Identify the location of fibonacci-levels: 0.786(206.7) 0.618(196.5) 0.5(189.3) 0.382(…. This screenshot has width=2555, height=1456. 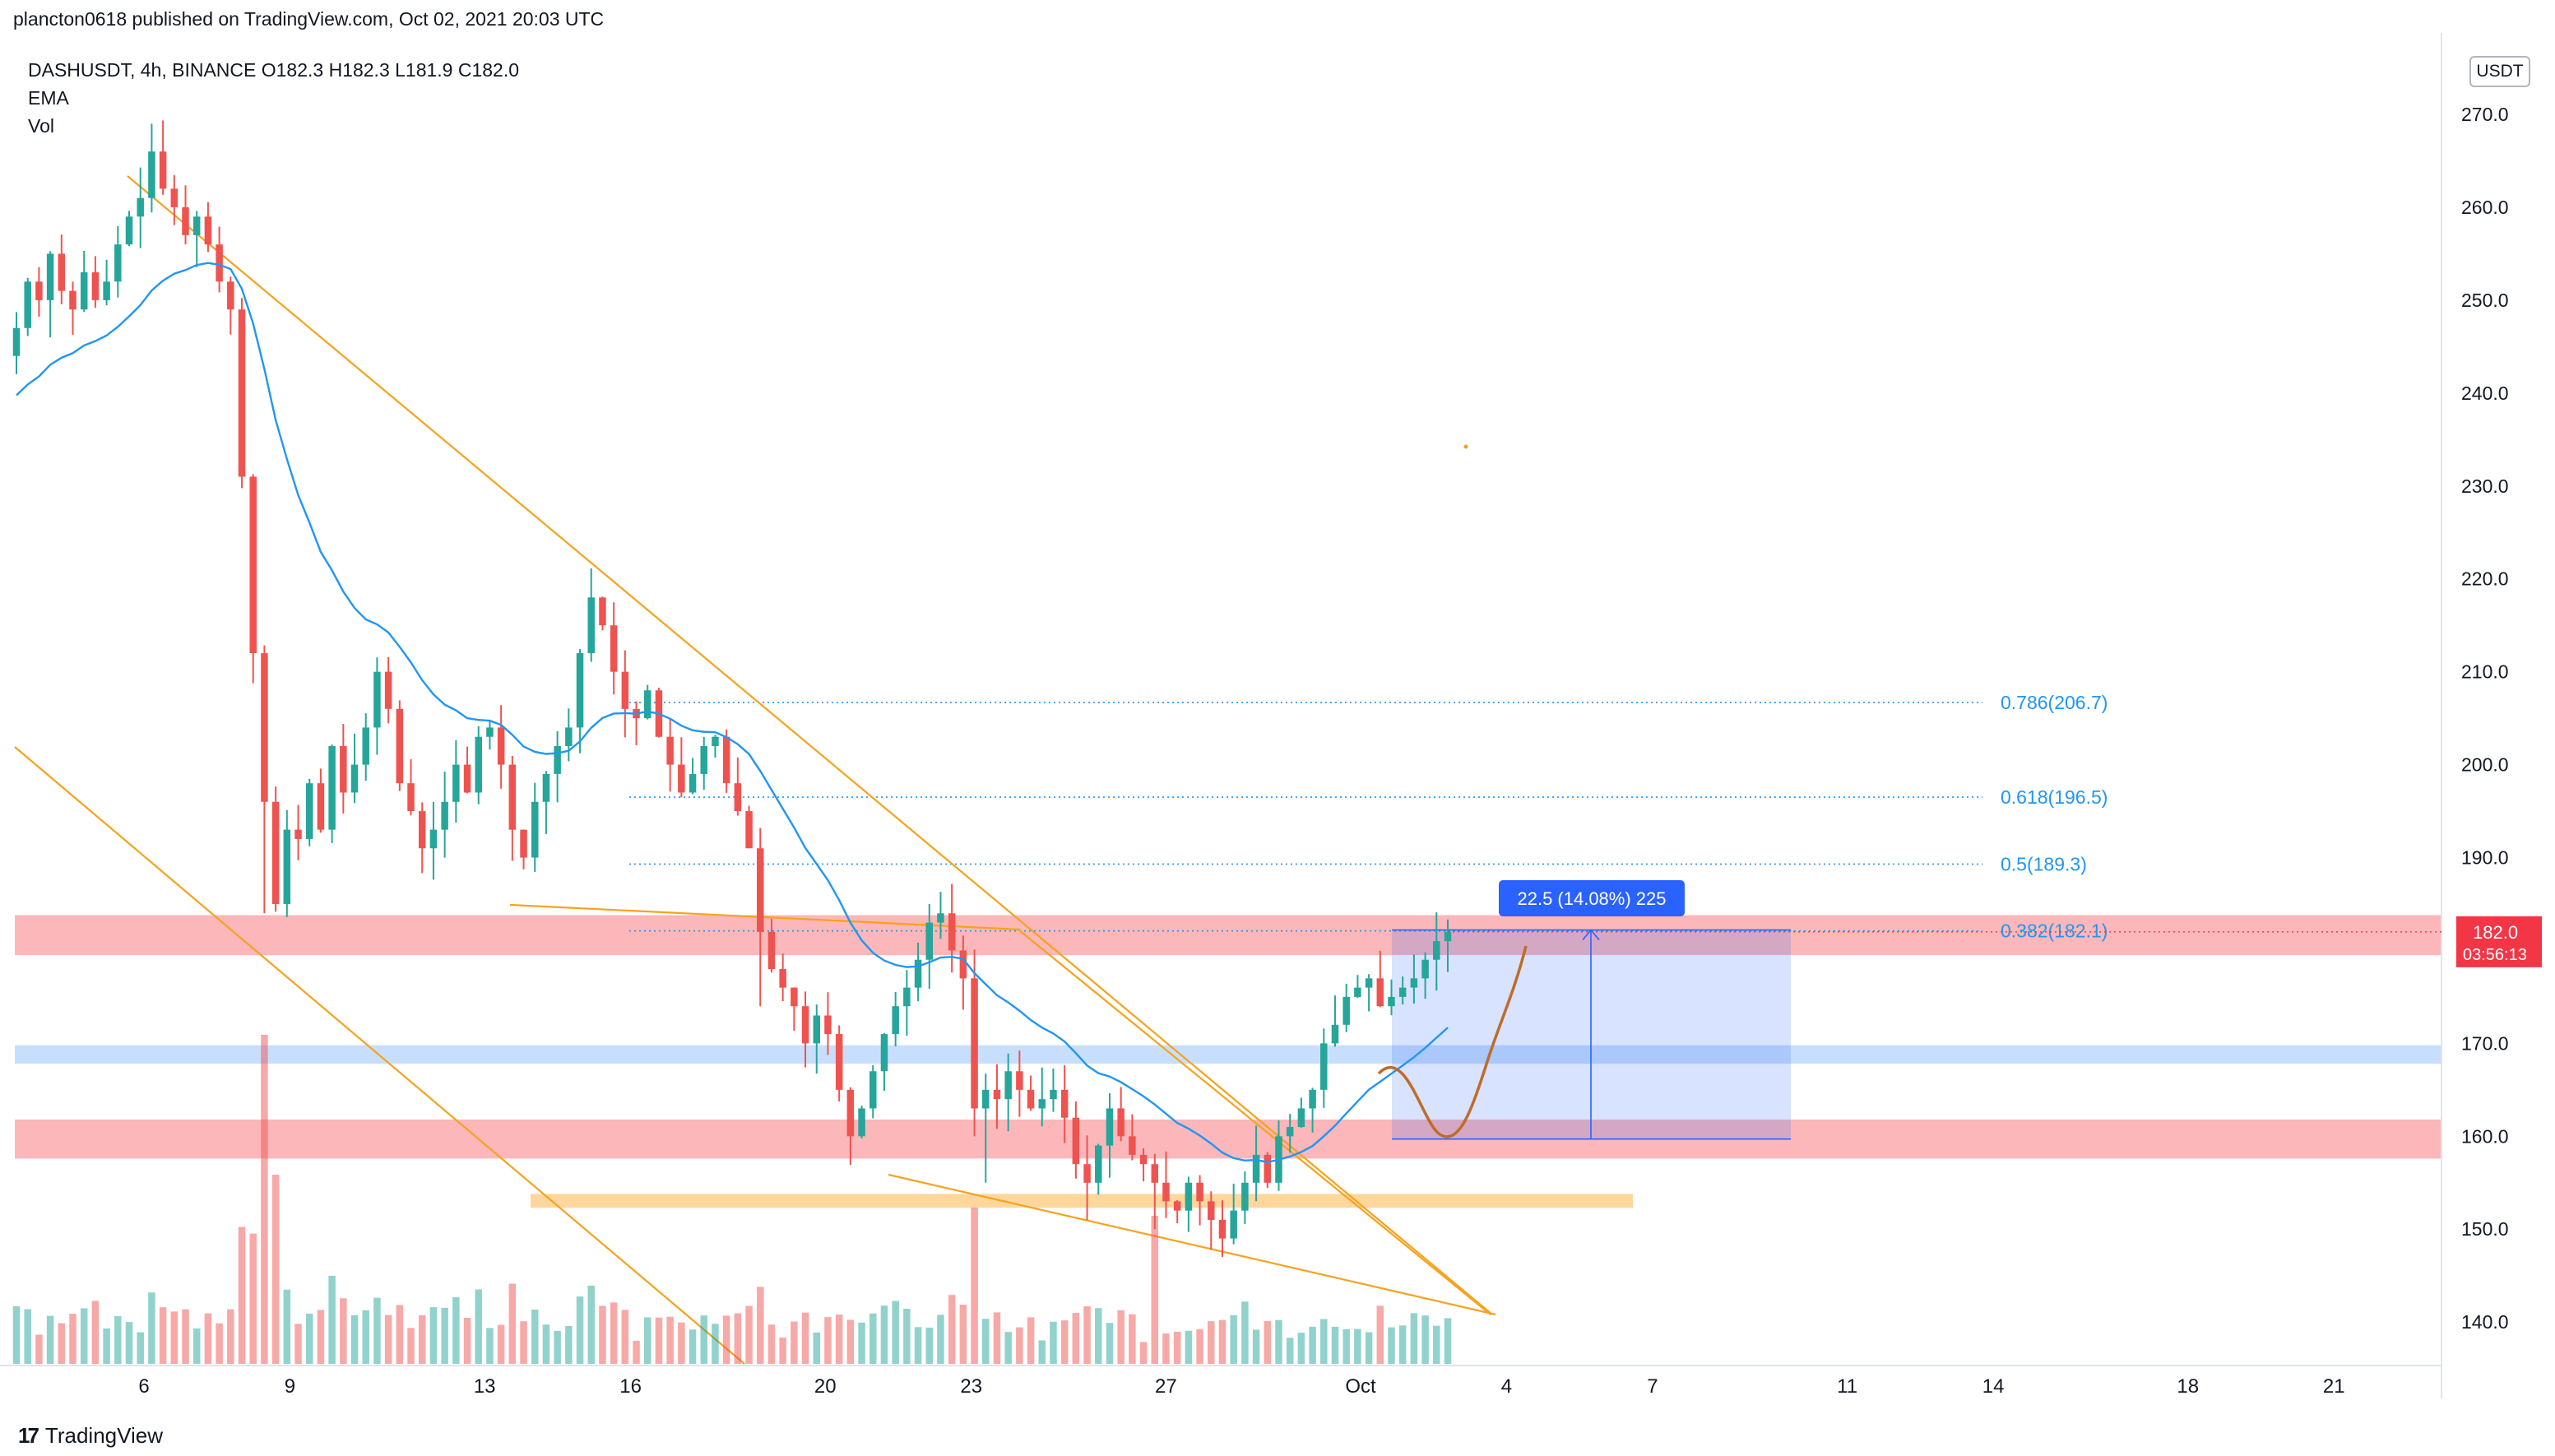
(1368, 817).